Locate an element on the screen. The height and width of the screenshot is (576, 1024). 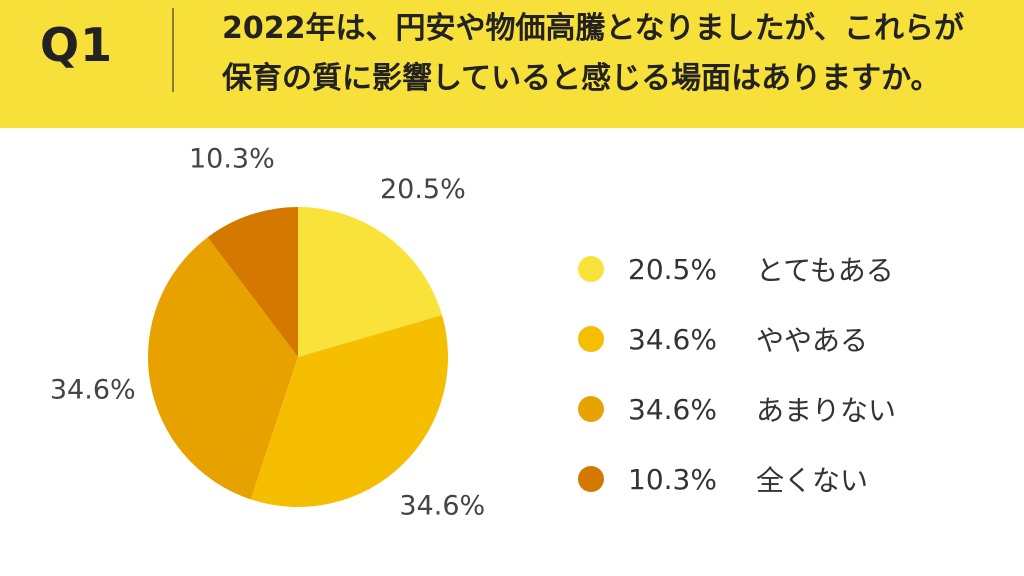
legend-value: 20.5% is located at coordinates (672, 269).